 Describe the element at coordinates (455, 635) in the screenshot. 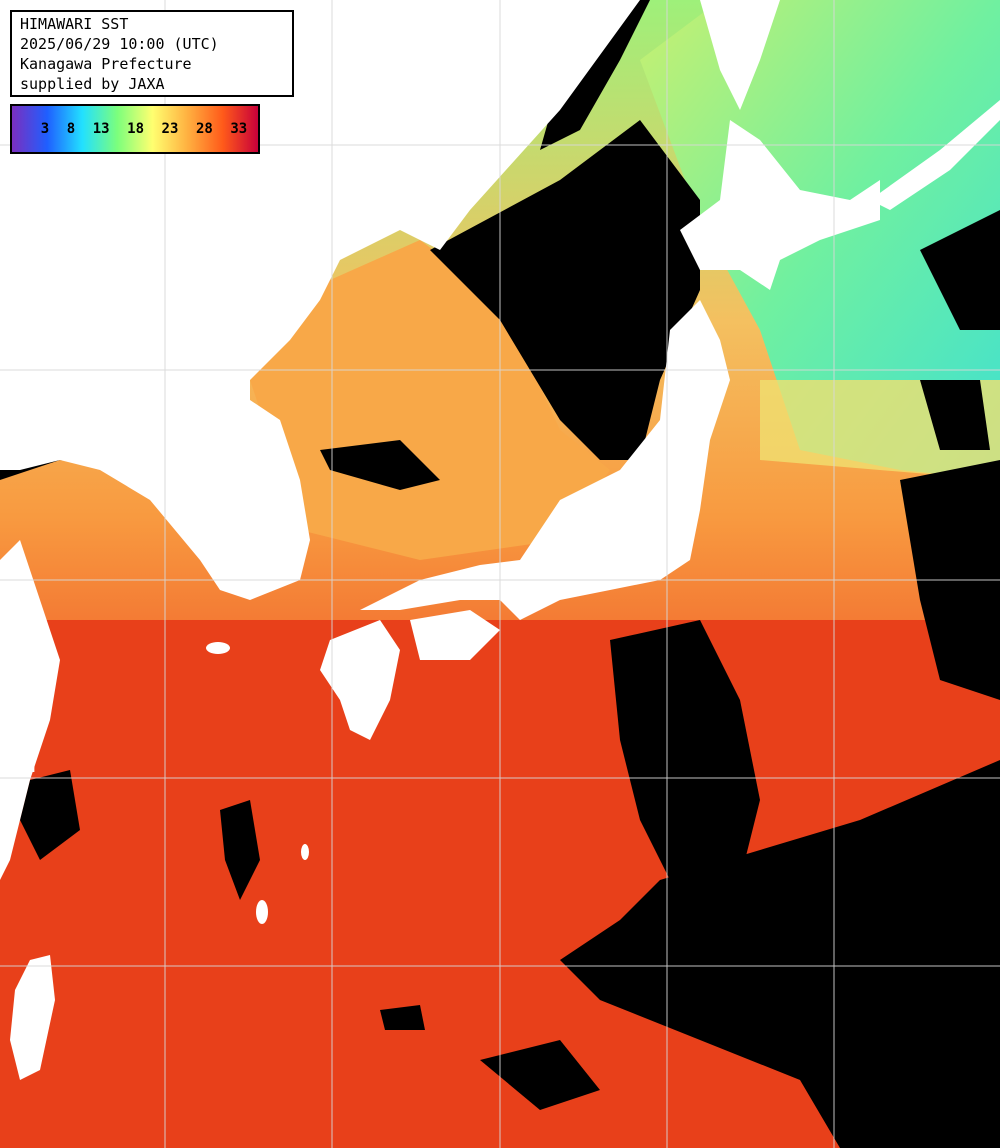

I see `land-shikoku` at that location.